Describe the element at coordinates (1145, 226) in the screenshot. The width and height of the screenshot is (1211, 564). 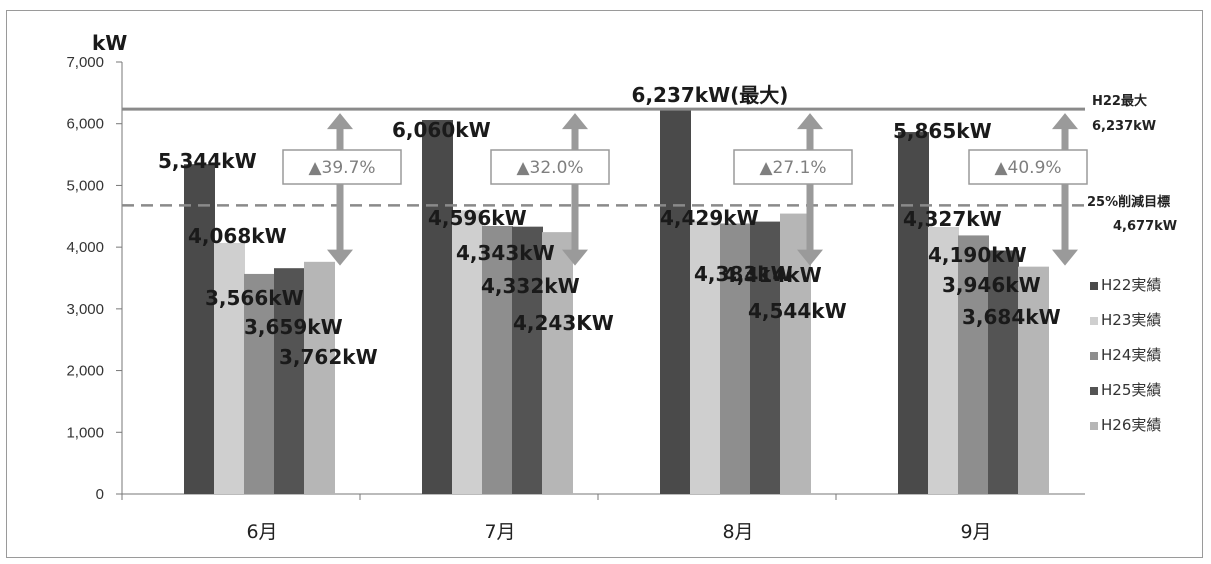
I see `target-side-value: 4,677kW` at that location.